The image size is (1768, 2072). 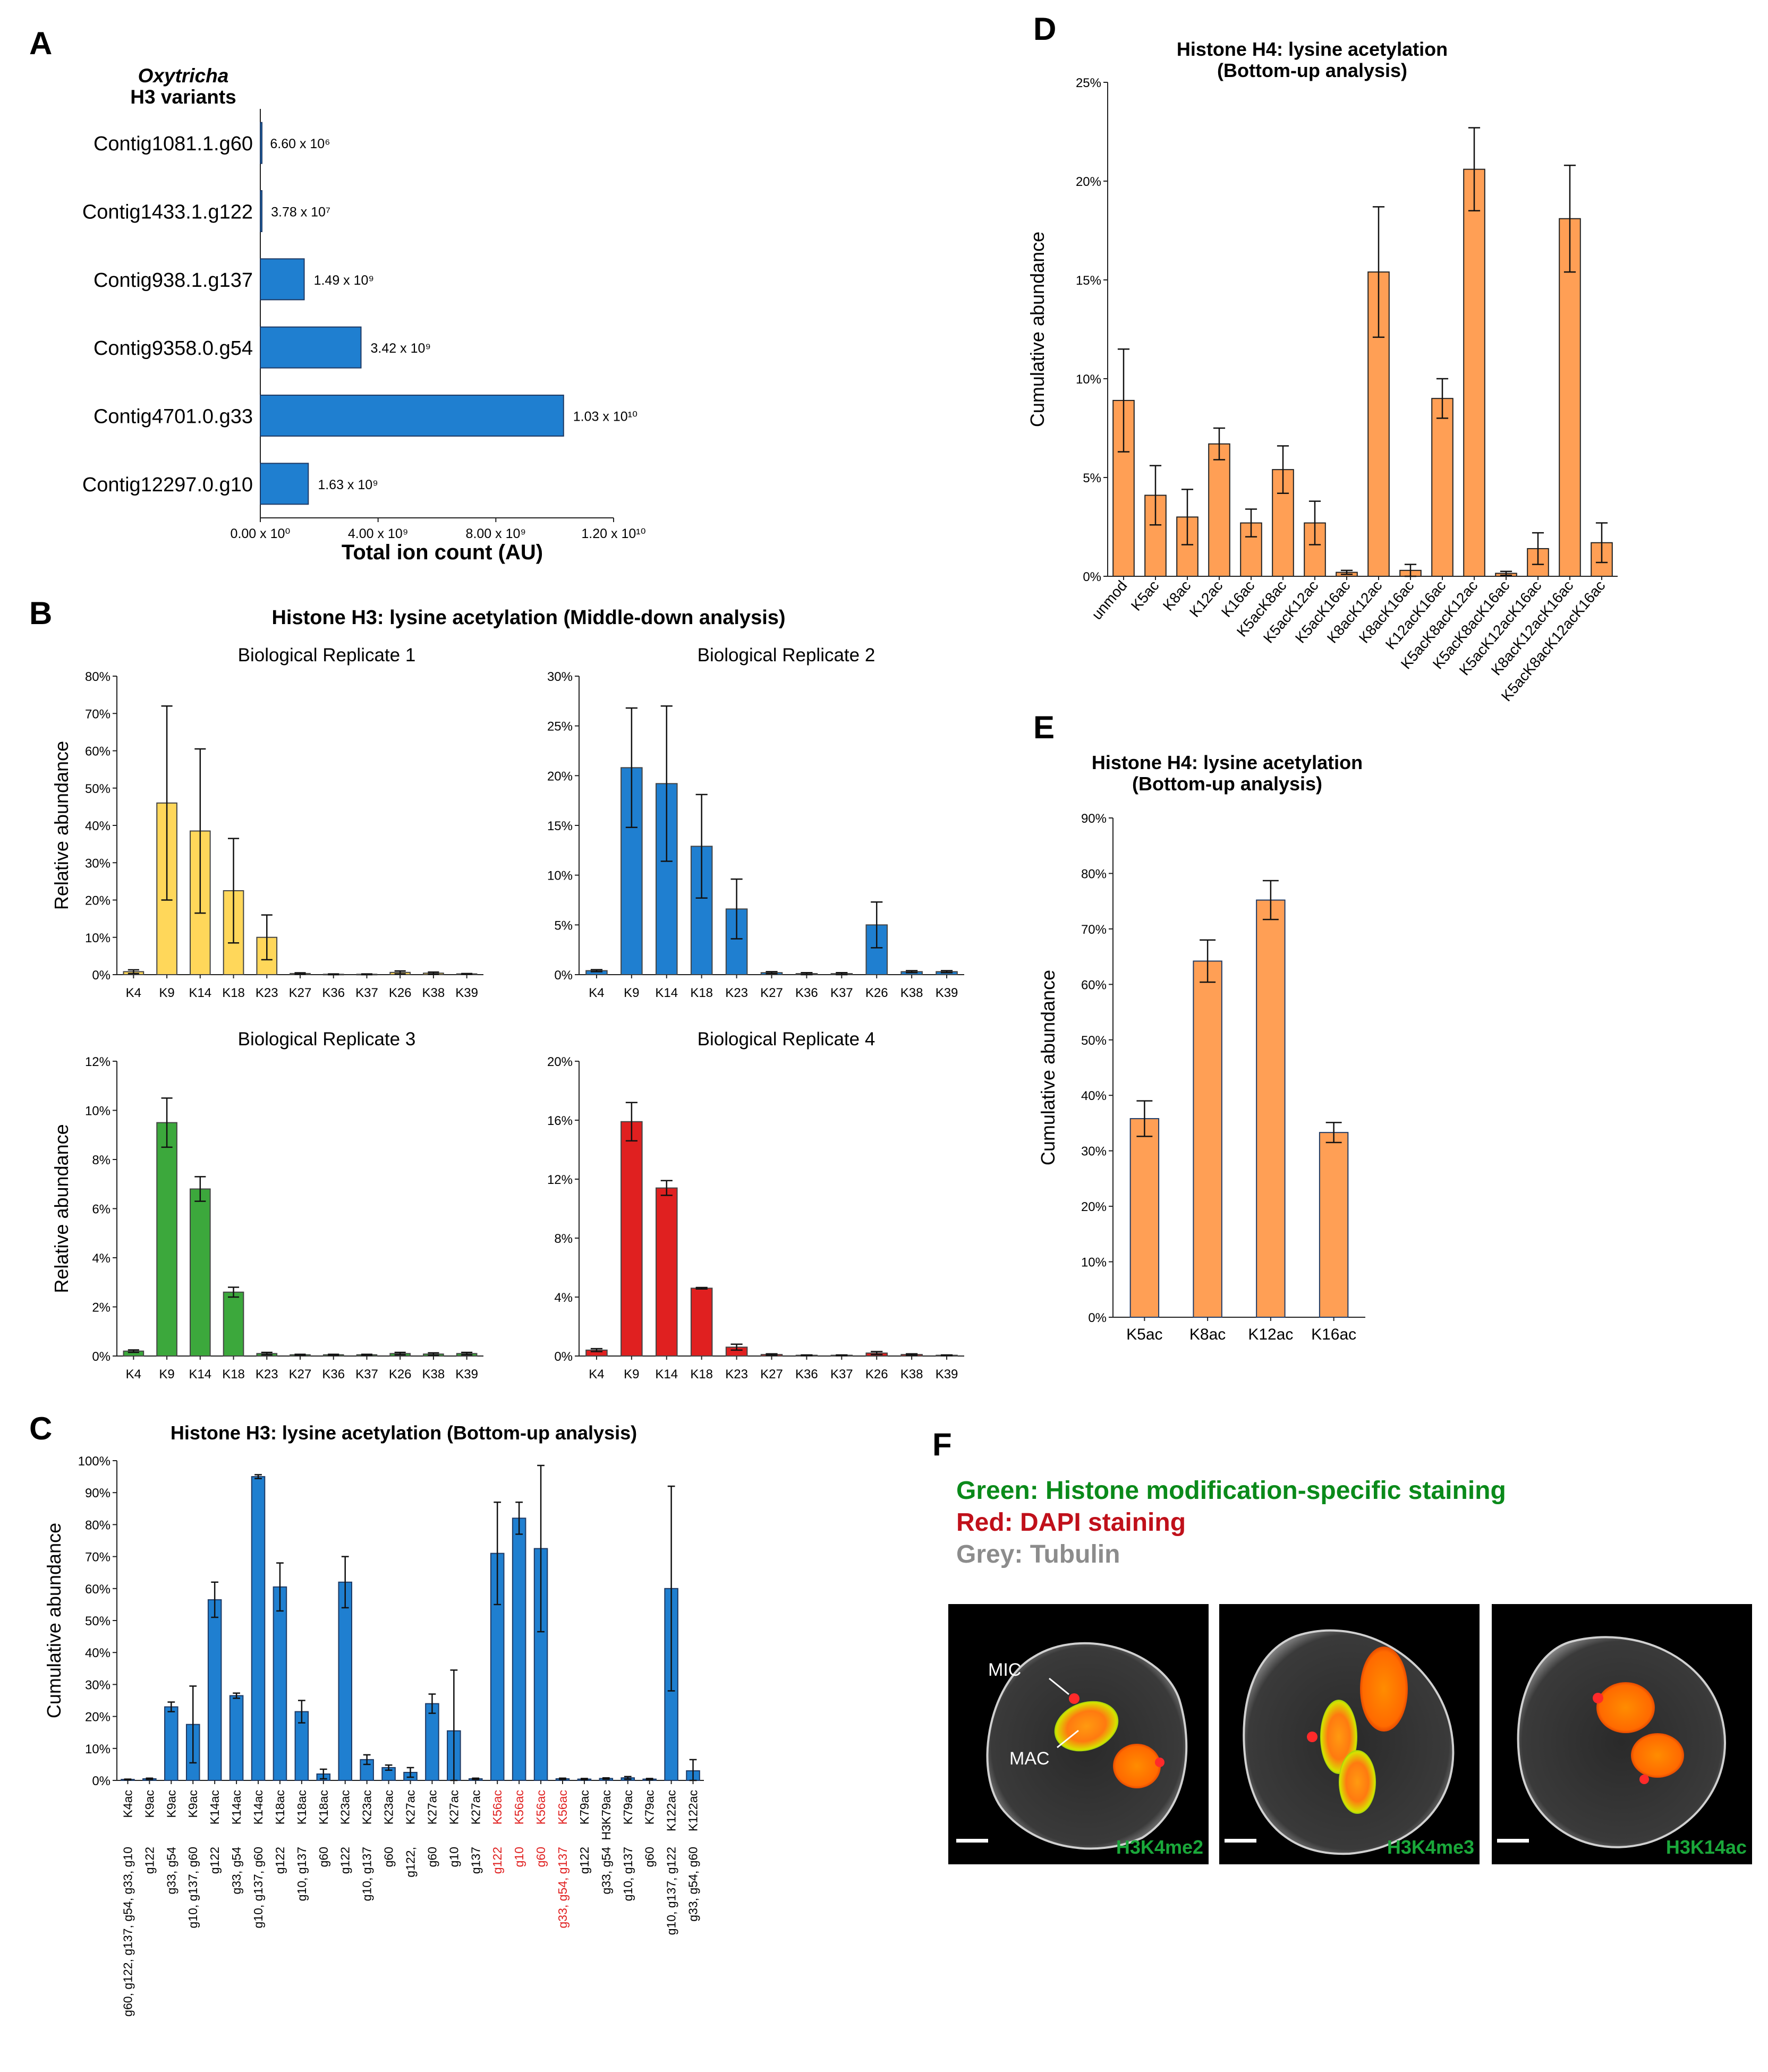 What do you see at coordinates (563, 925) in the screenshot?
I see `y-tick-label: 5%` at bounding box center [563, 925].